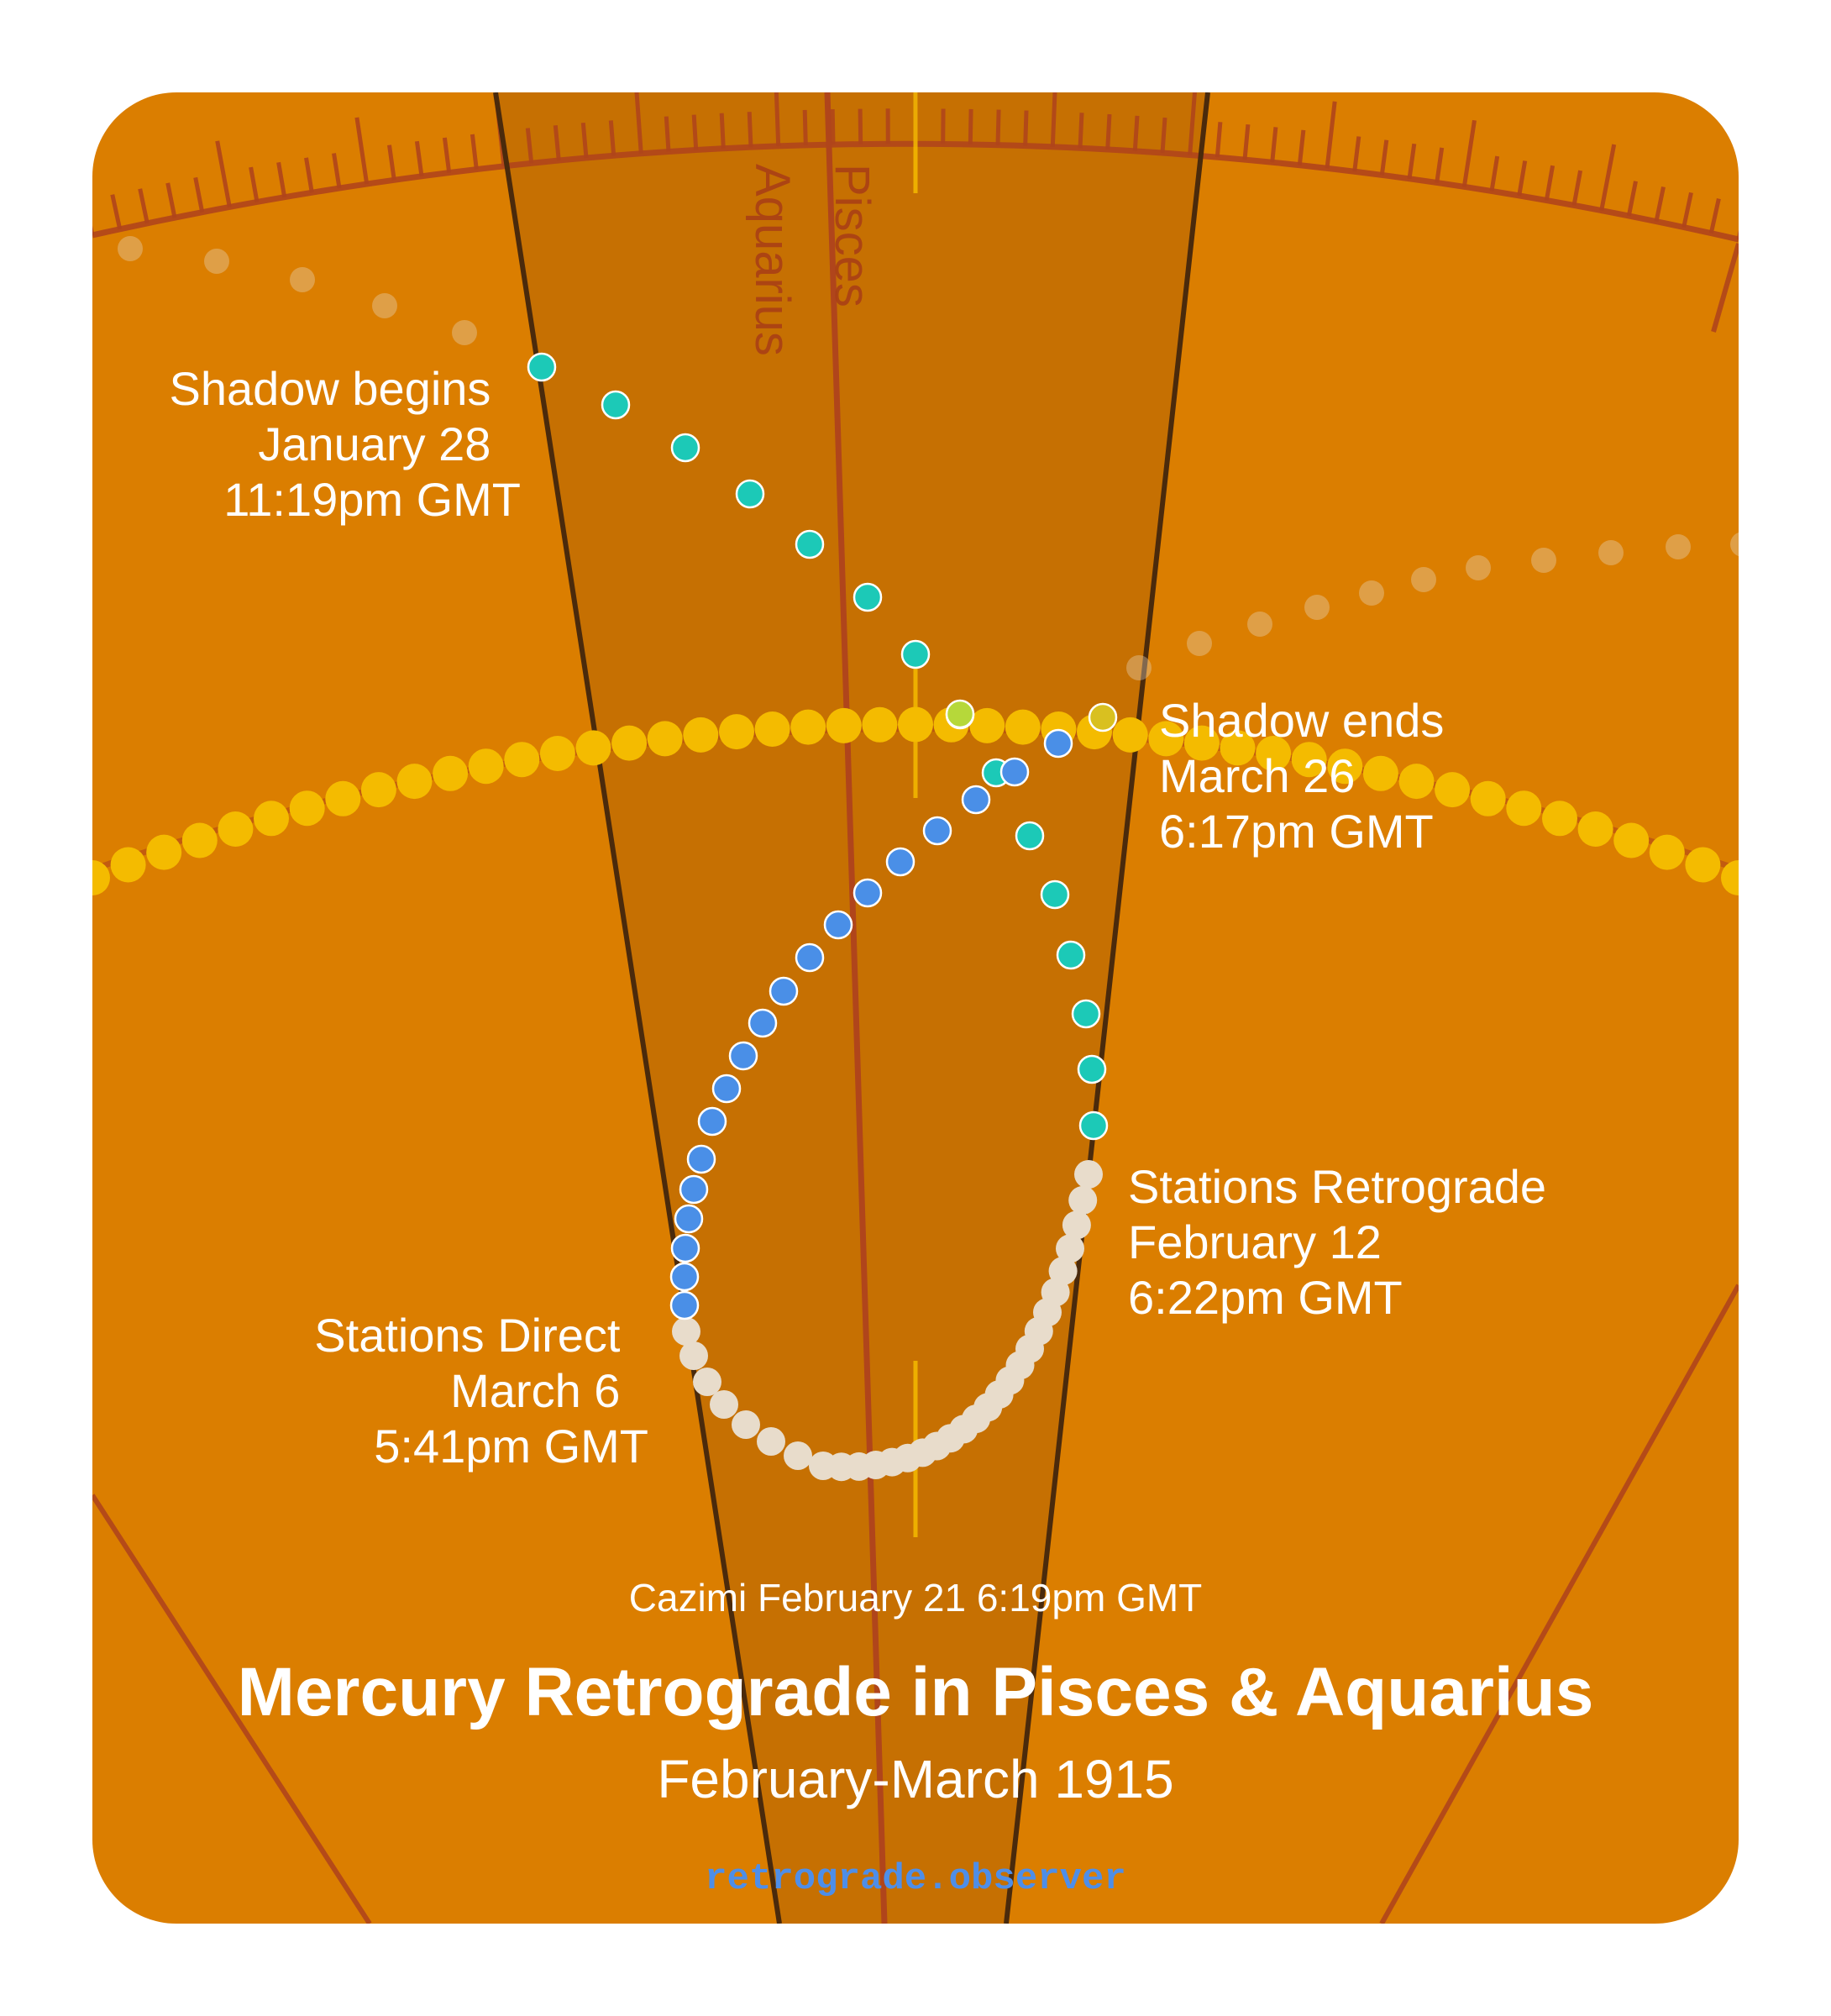  What do you see at coordinates (1301, 720) in the screenshot?
I see `shadow-ends-title: Shadow ends` at bounding box center [1301, 720].